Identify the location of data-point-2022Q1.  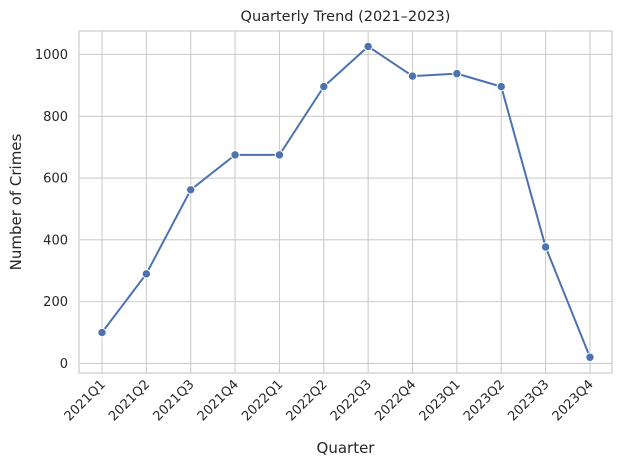
(279, 155).